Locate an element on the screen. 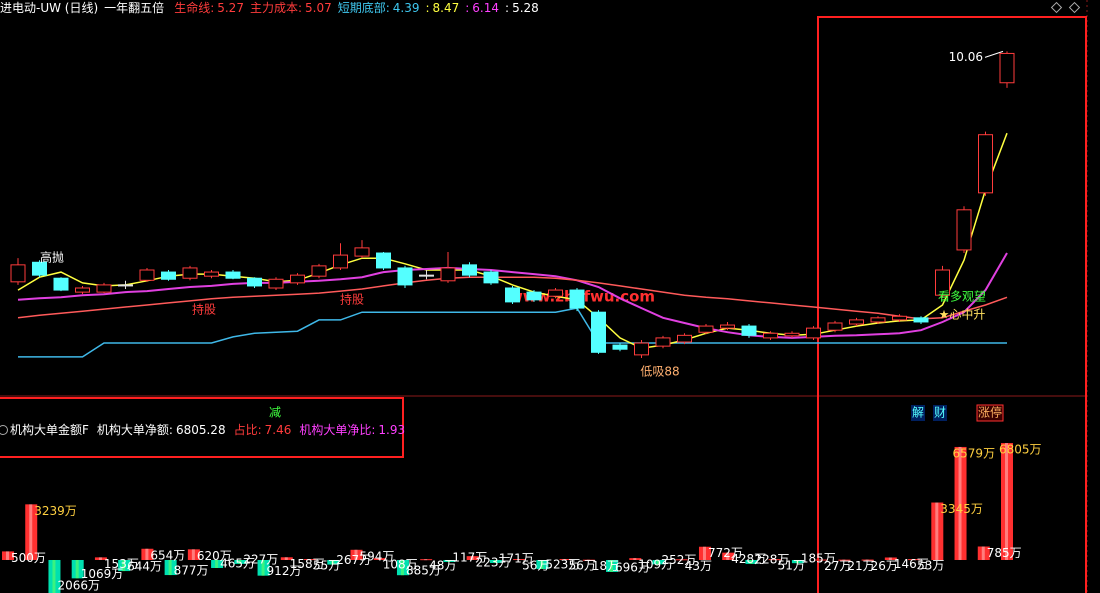 This screenshot has width=1100, height=593. value-label: 523万 is located at coordinates (562, 564).